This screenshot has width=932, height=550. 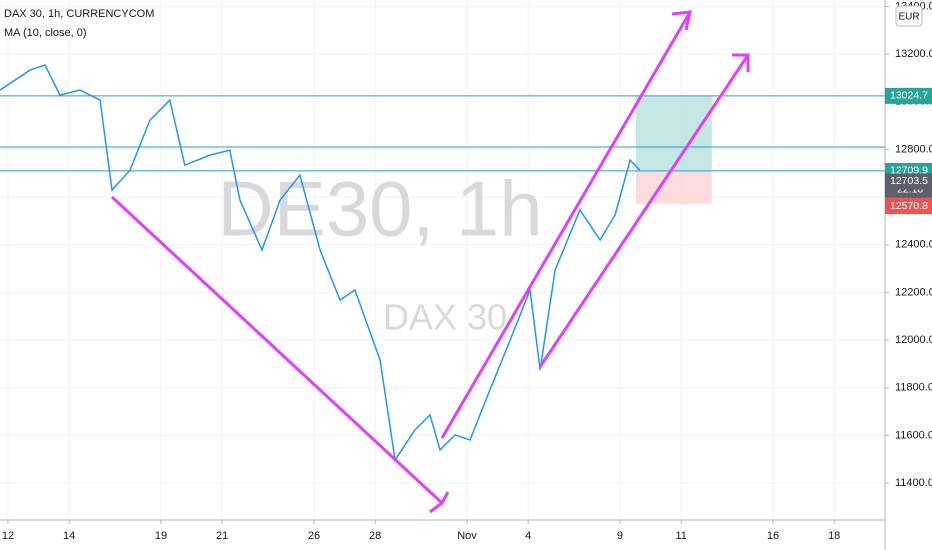 I want to click on y-tick-label: 12000.0, so click(x=913, y=340).